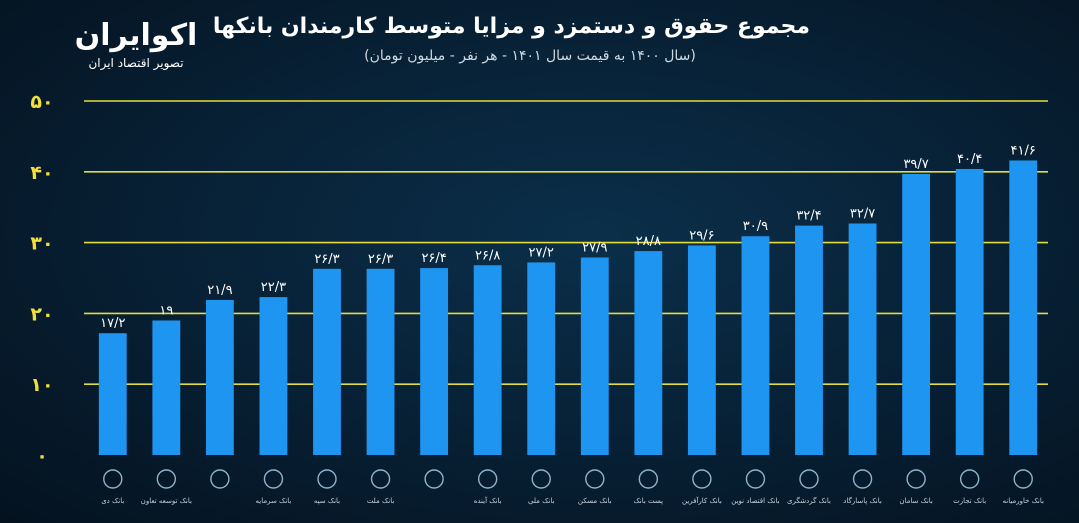  Describe the element at coordinates (595, 501) in the screenshot. I see `bank-name-label: بانک مسکن` at that location.